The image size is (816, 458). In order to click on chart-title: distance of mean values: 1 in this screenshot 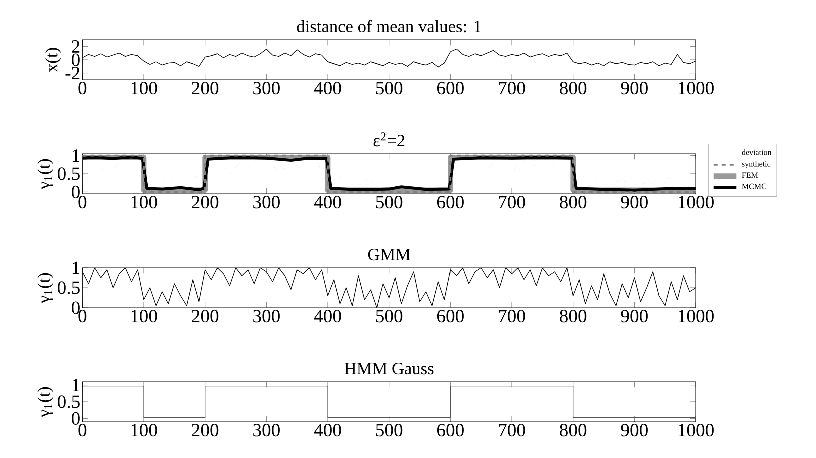, I will do `click(389, 26)`.